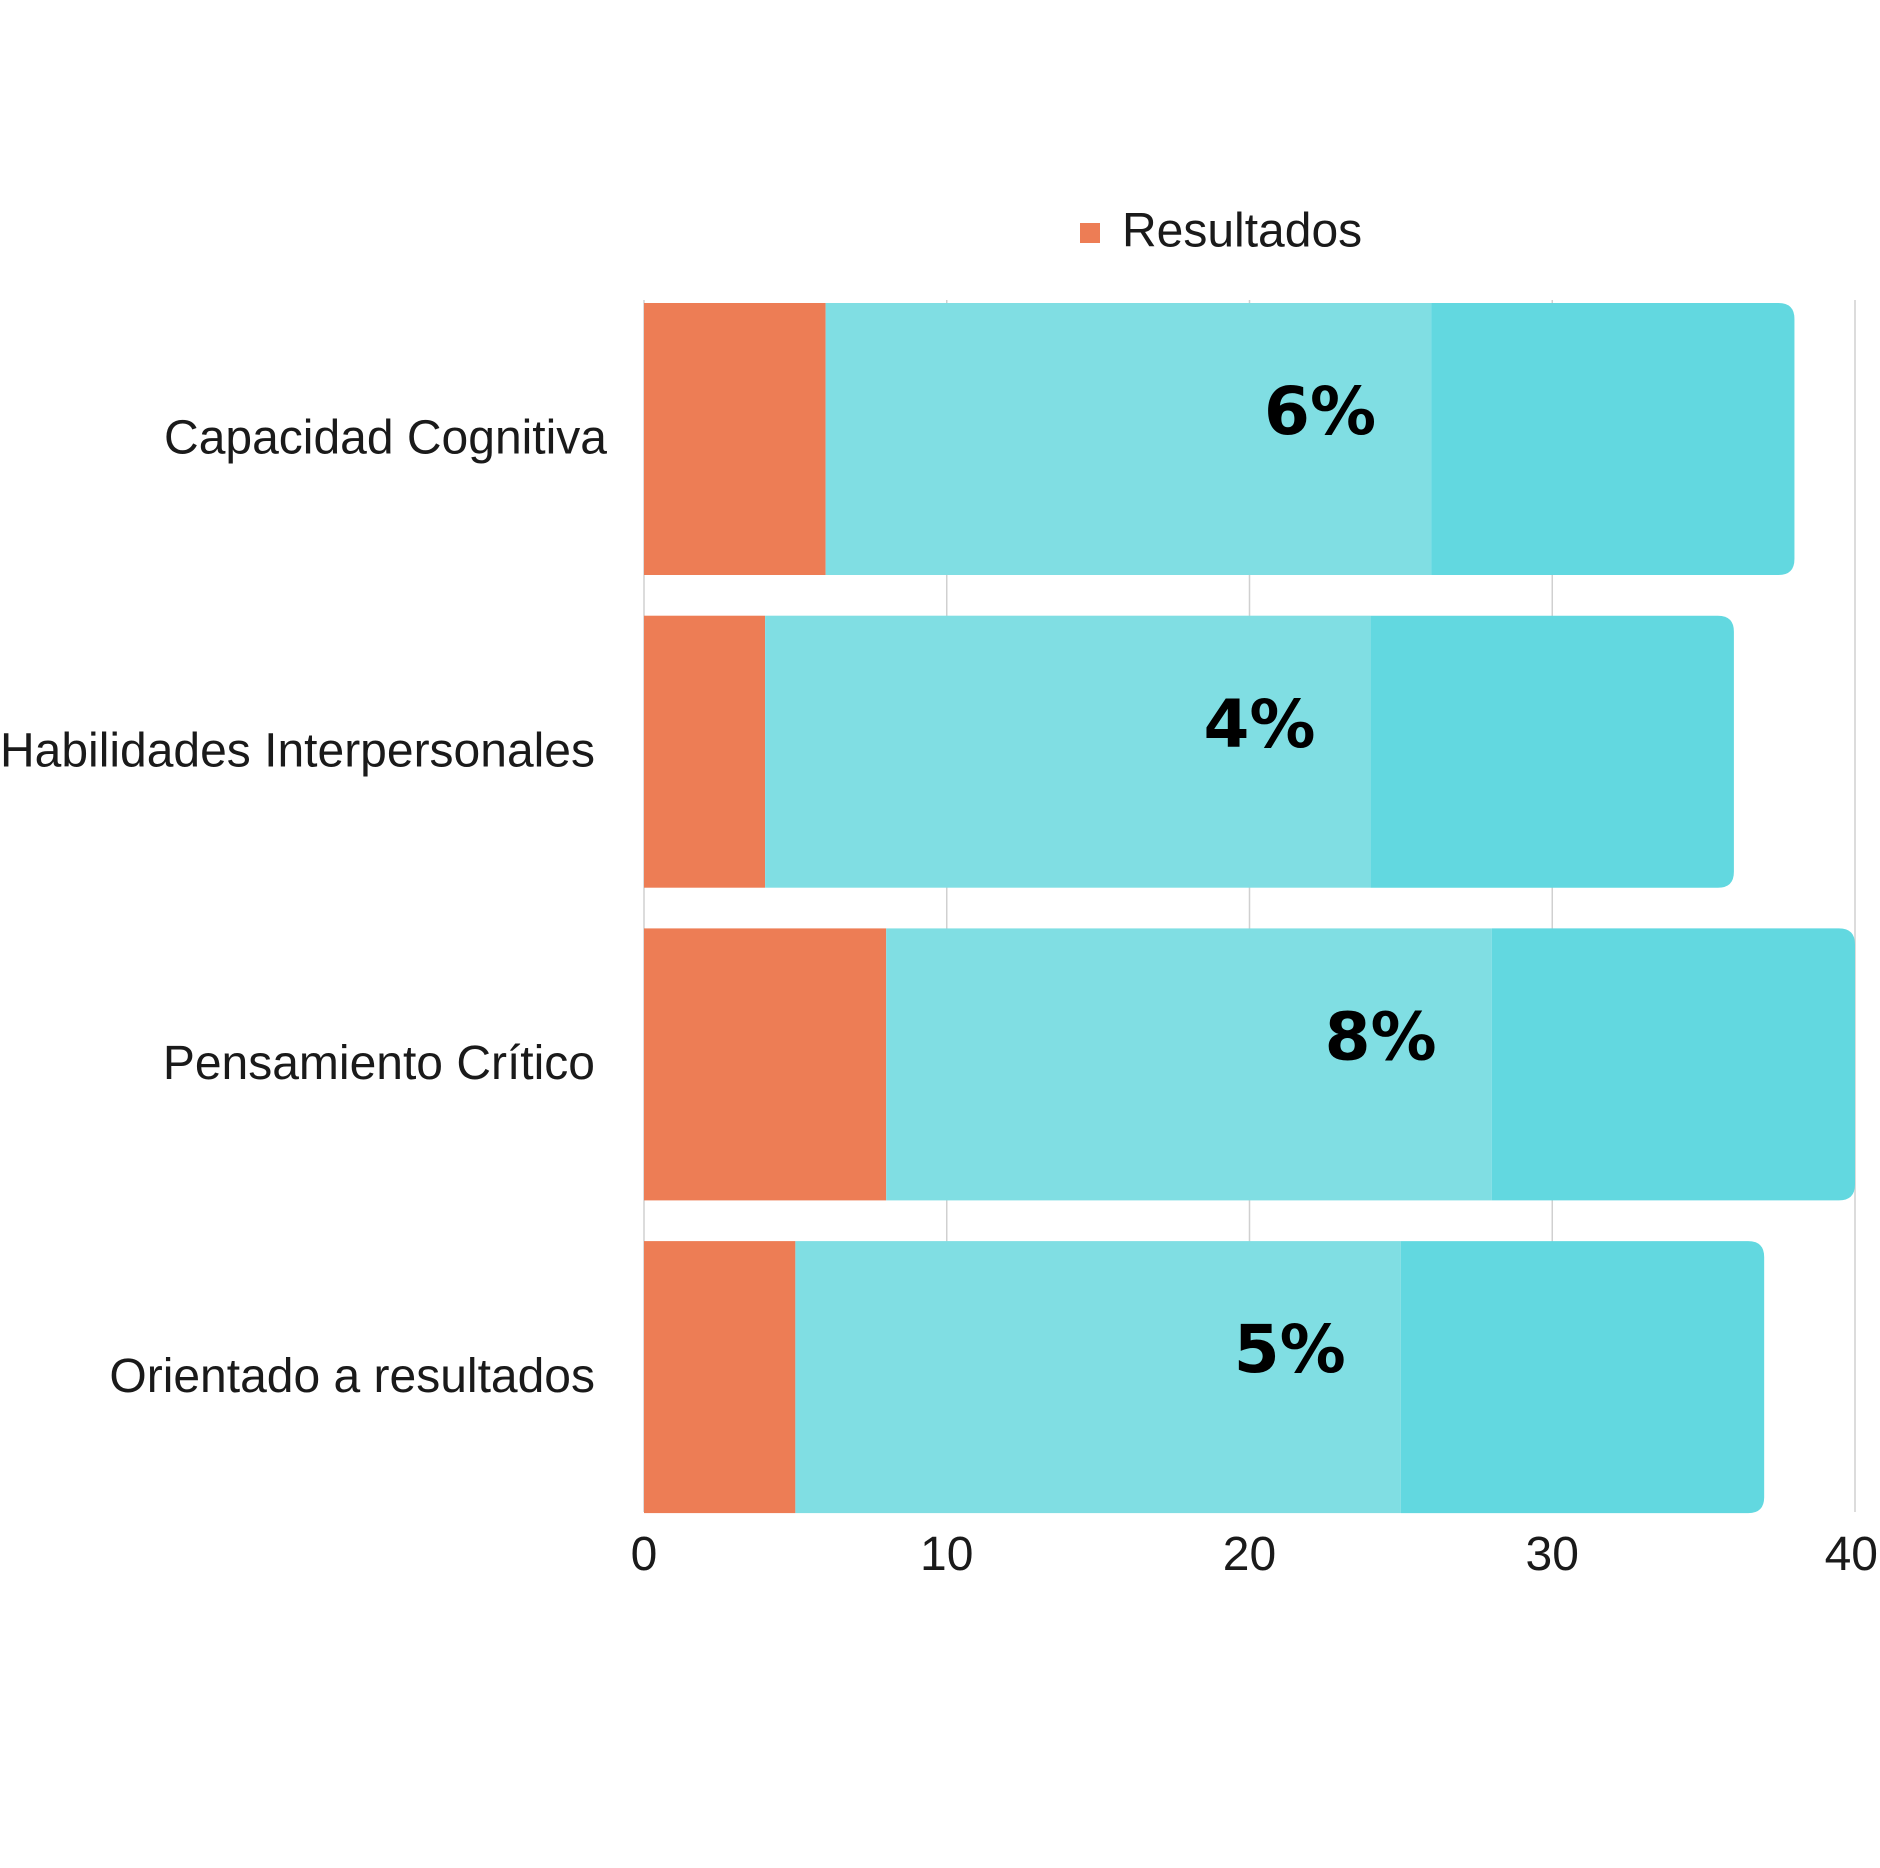  I want to click on data-label: 8%, so click(1381, 1036).